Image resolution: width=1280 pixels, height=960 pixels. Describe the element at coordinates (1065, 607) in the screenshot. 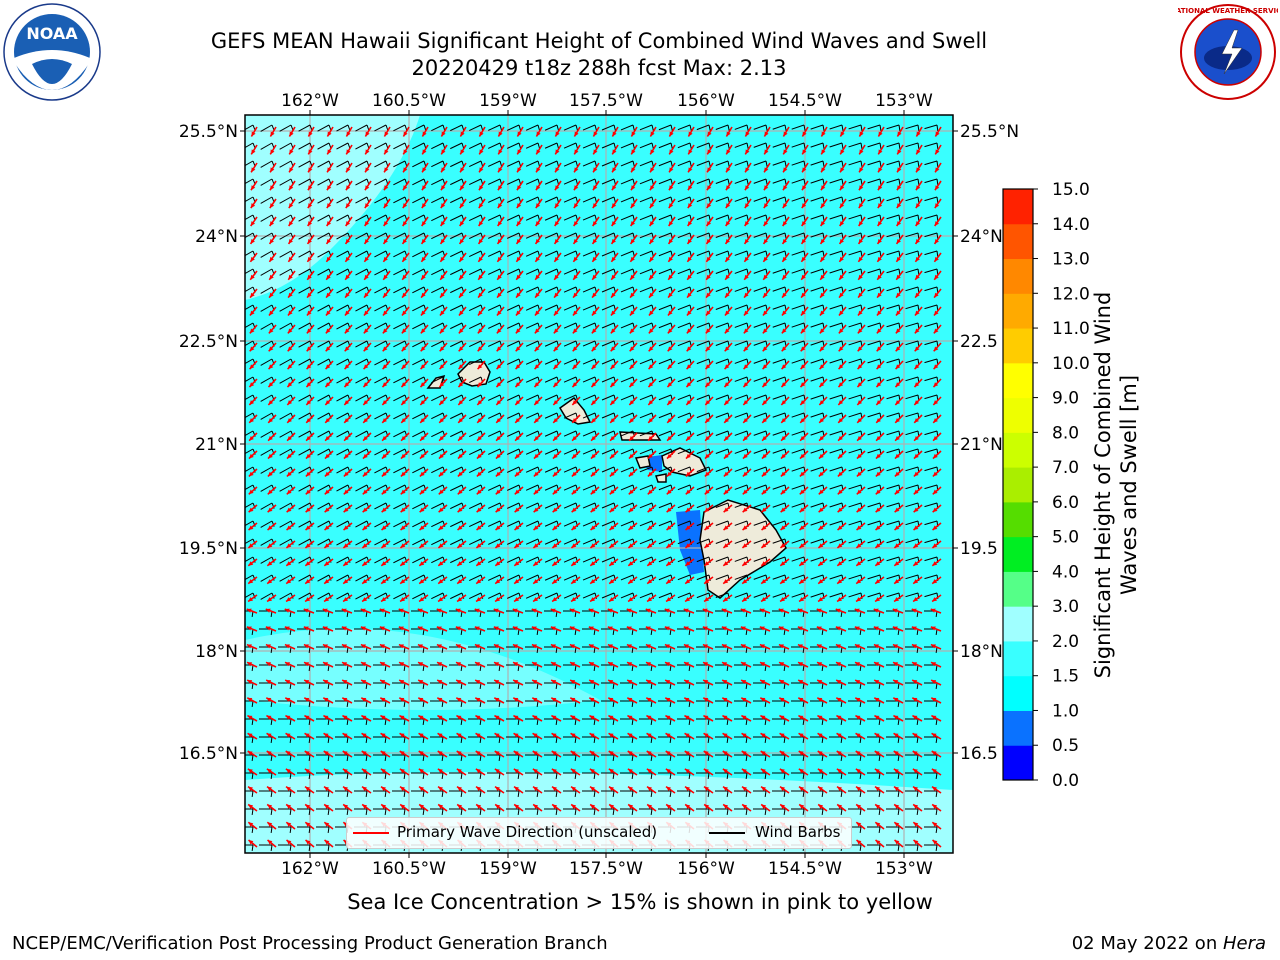

I see `colorbar-level-label: 3.0` at that location.